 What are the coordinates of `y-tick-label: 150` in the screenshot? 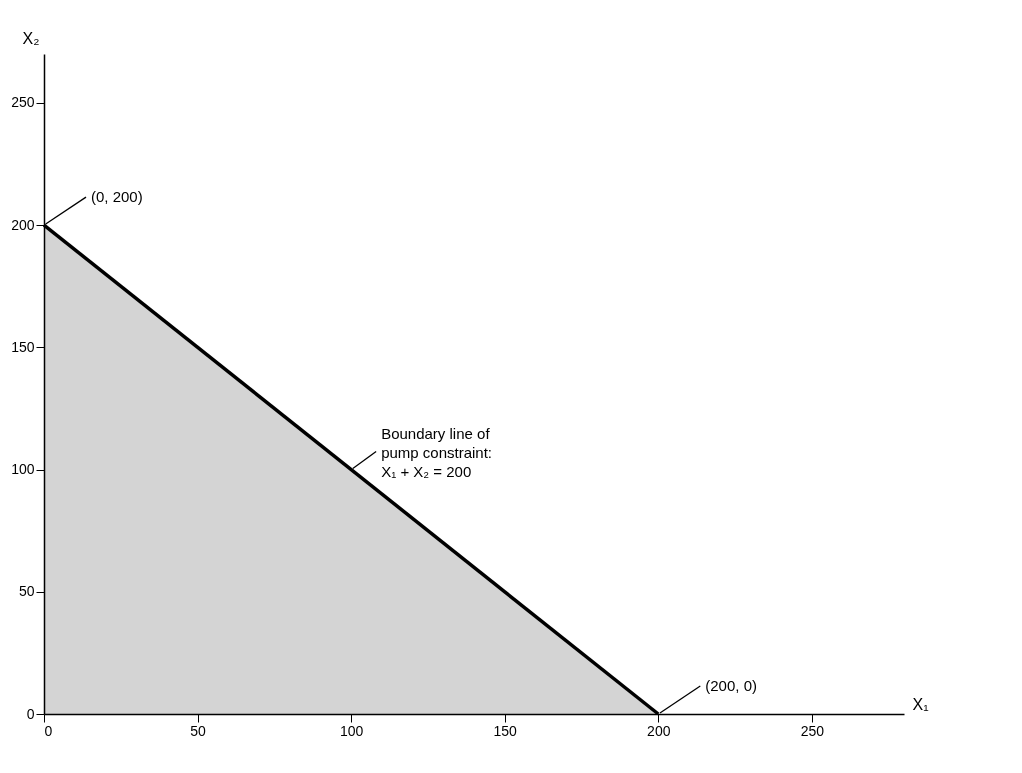 It's located at (23, 346).